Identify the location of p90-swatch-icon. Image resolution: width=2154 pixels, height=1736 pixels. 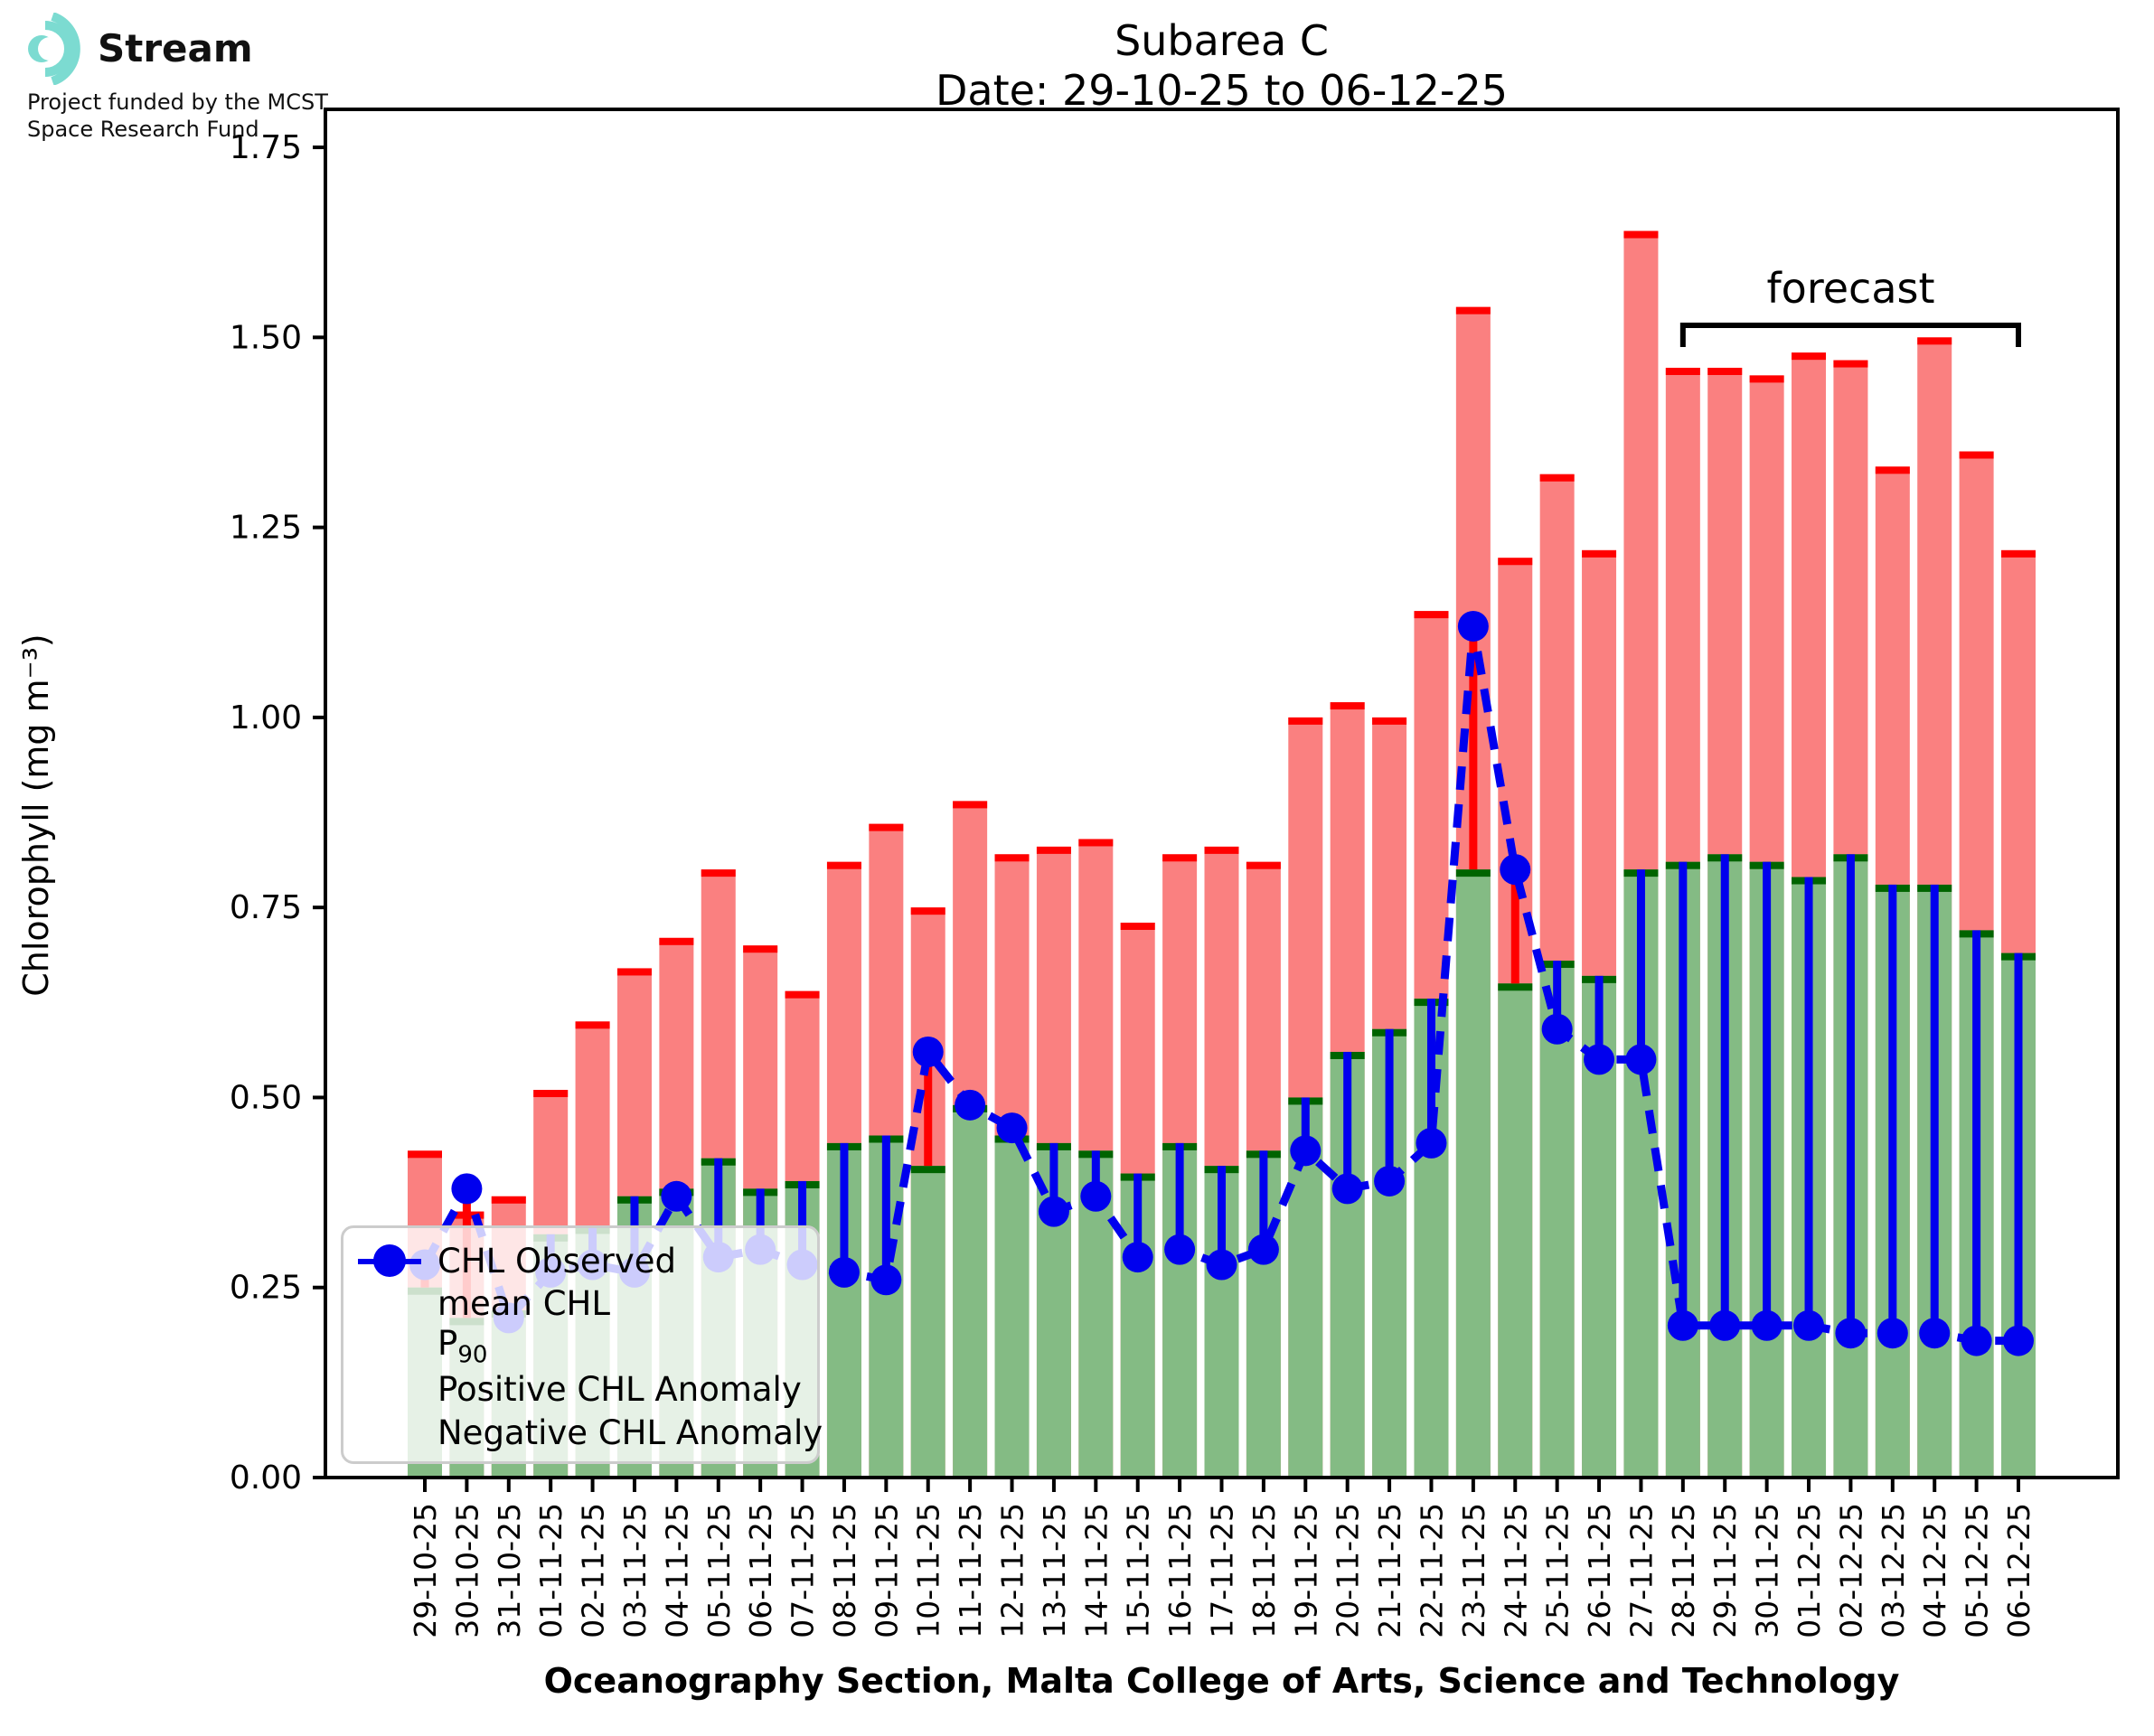
(389, 1347).